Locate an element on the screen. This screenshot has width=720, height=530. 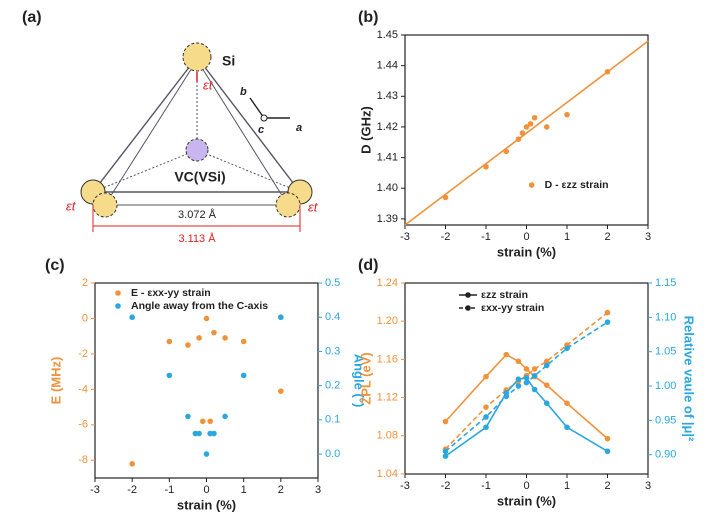
y2-tick-label: 0.0 is located at coordinates (332, 454).